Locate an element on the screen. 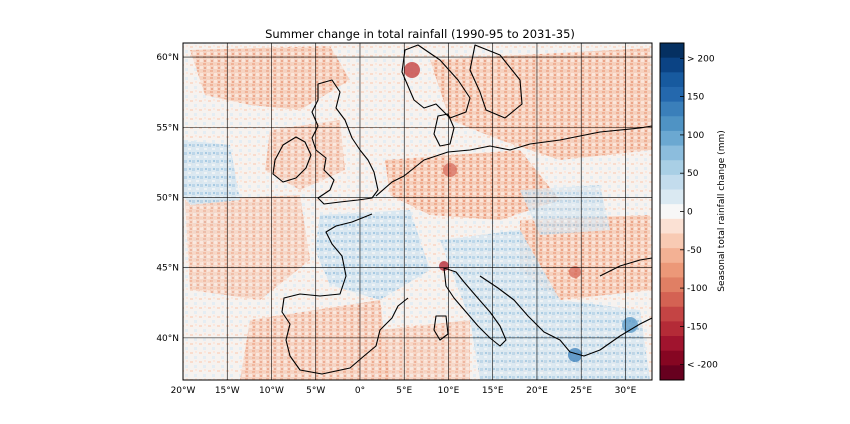 The width and height of the screenshot is (850, 424). lon-tick-label: 5°W is located at coordinates (315, 391).